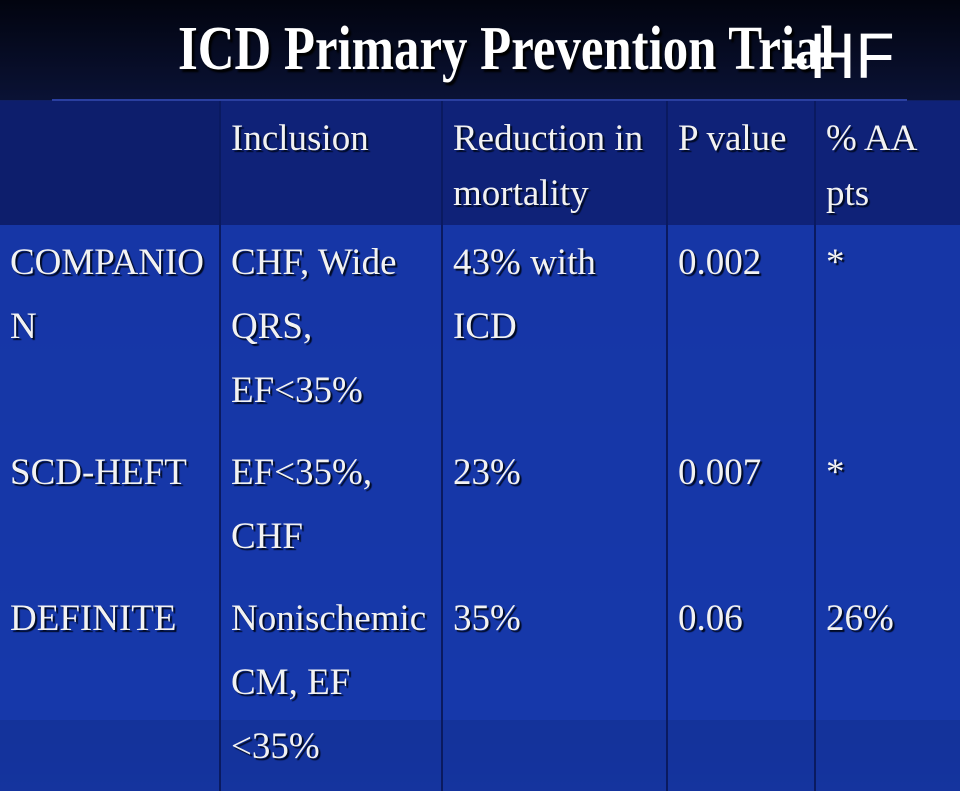 Image resolution: width=960 pixels, height=791 pixels. What do you see at coordinates (740, 163) in the screenshot?
I see `header-cell: P value` at bounding box center [740, 163].